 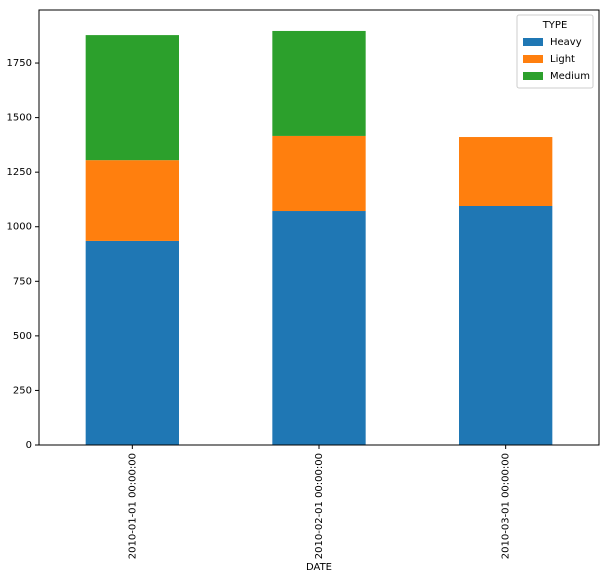 I want to click on y-tick-label: 250, so click(x=22, y=390).